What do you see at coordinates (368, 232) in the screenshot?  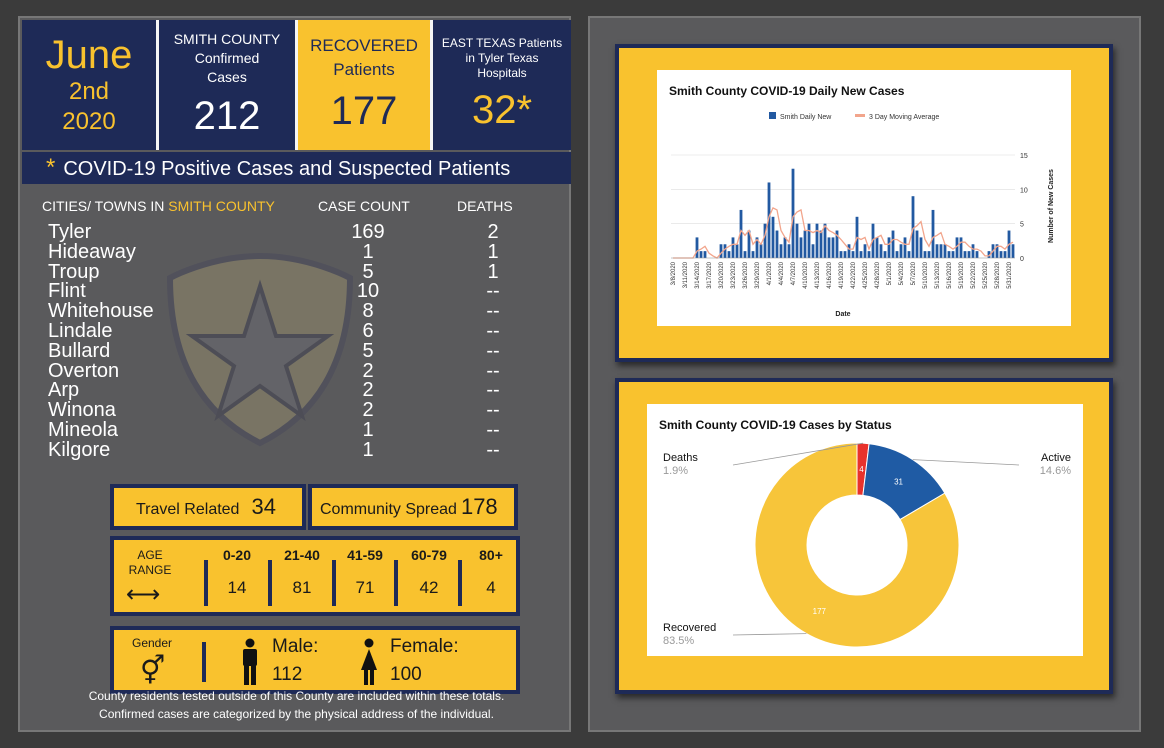 I see `case-count: 169` at bounding box center [368, 232].